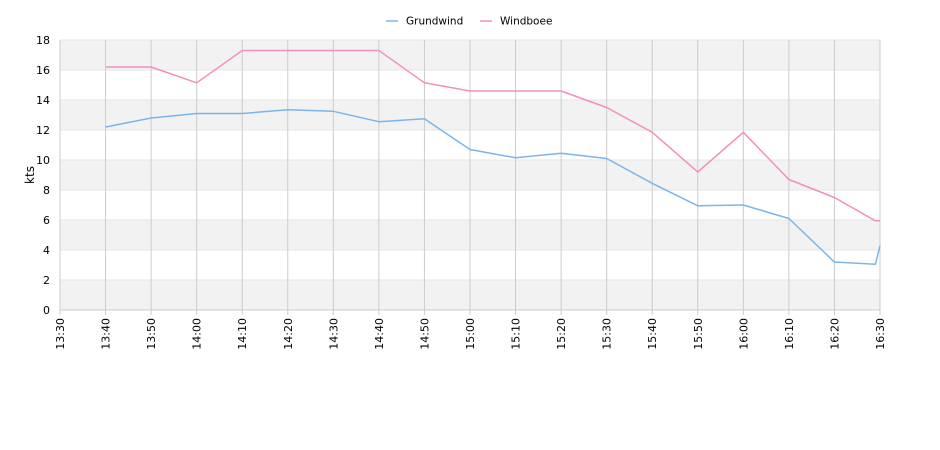  I want to click on y-tick-label: 4, so click(46, 250).